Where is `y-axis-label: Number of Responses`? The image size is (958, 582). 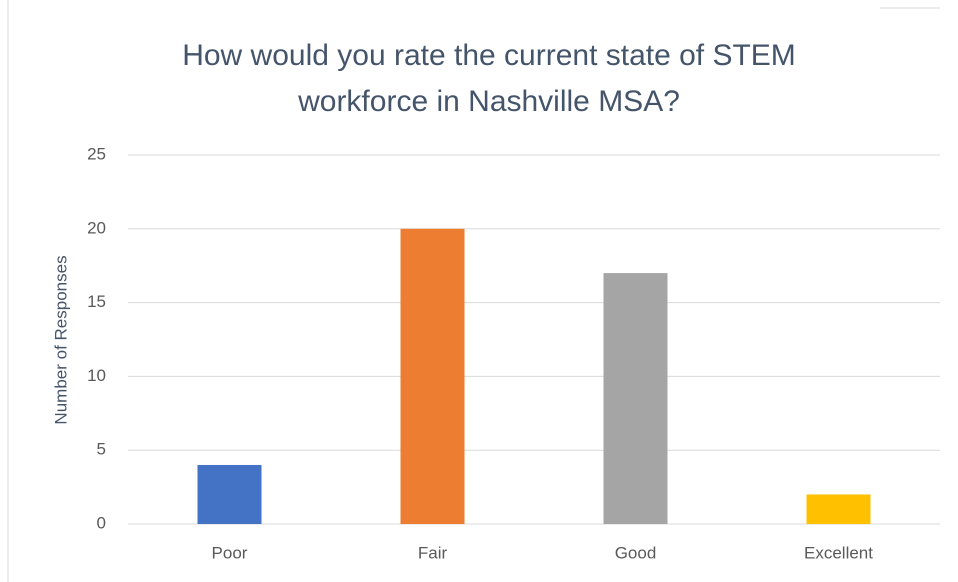 y-axis-label: Number of Responses is located at coordinates (60, 339).